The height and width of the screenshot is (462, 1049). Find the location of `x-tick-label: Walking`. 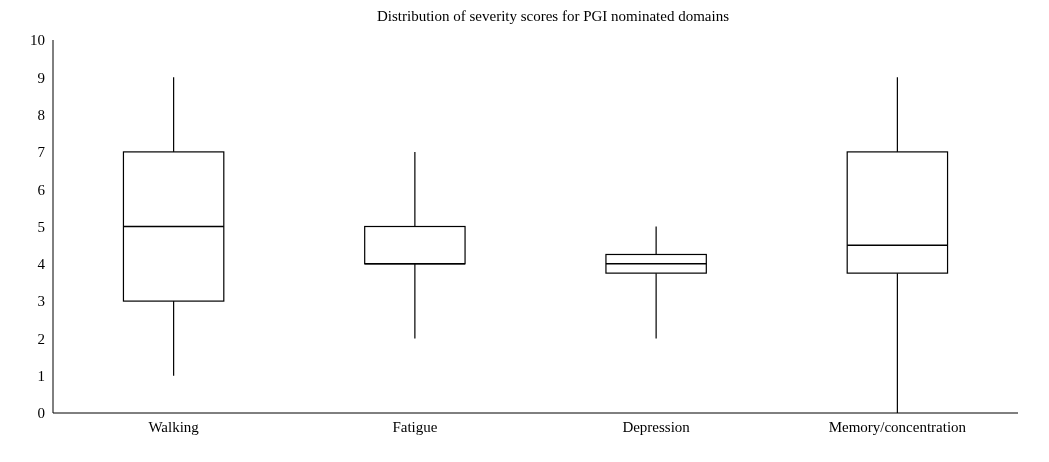

x-tick-label: Walking is located at coordinates (174, 426).